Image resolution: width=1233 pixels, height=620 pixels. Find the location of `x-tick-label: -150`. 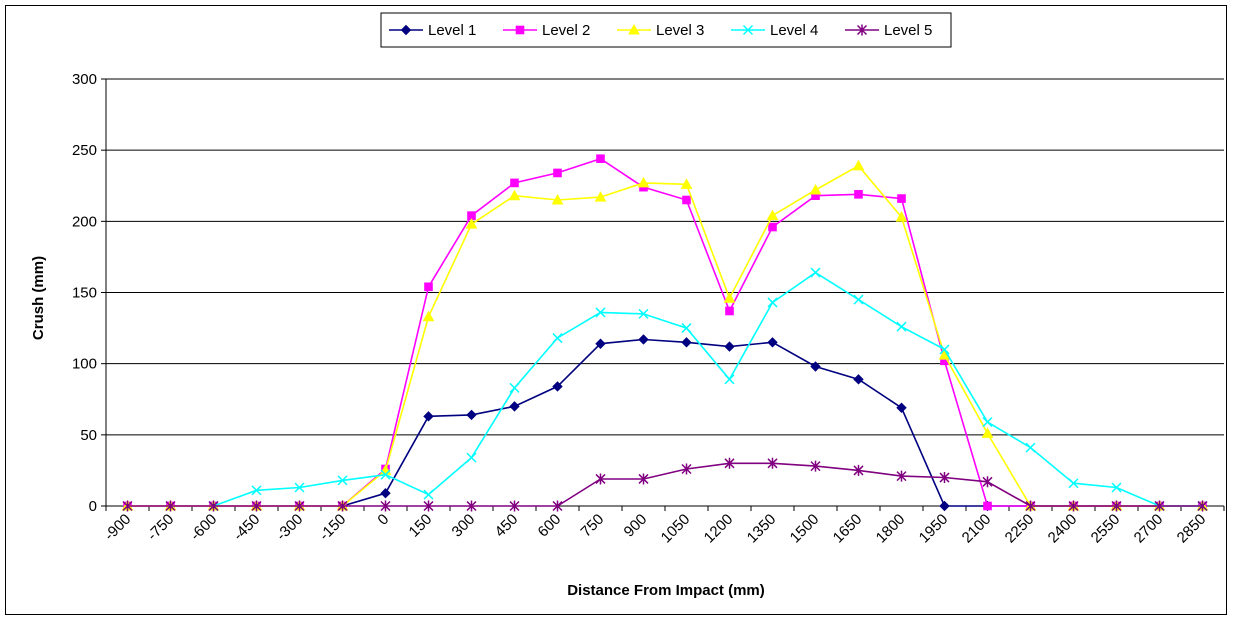

x-tick-label: -150 is located at coordinates (332, 527).